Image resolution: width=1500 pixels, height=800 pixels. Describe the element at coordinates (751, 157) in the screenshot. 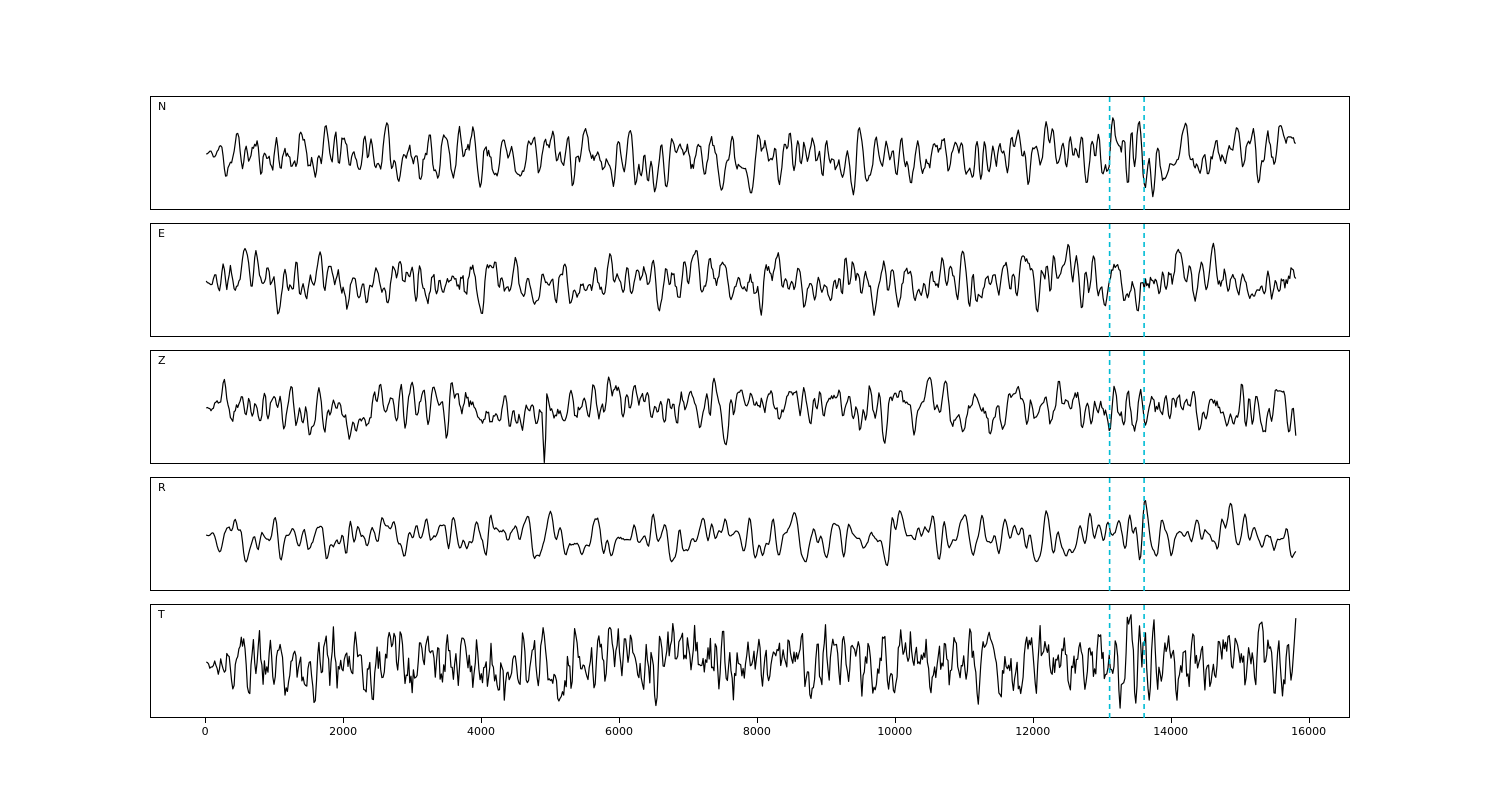

I see `waveform-N` at that location.